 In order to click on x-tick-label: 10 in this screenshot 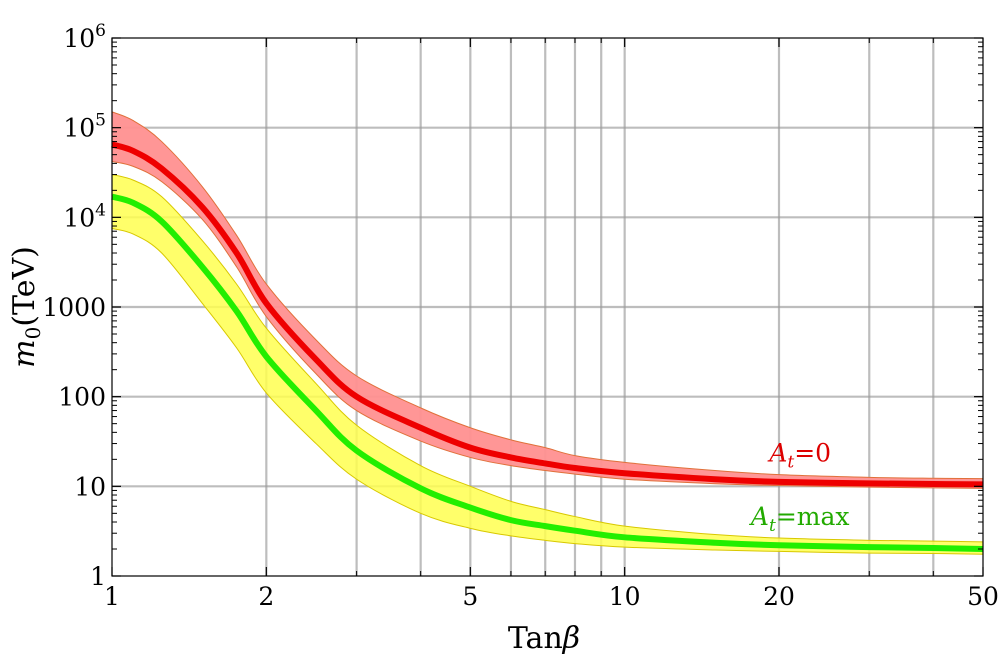, I will do `click(625, 596)`.